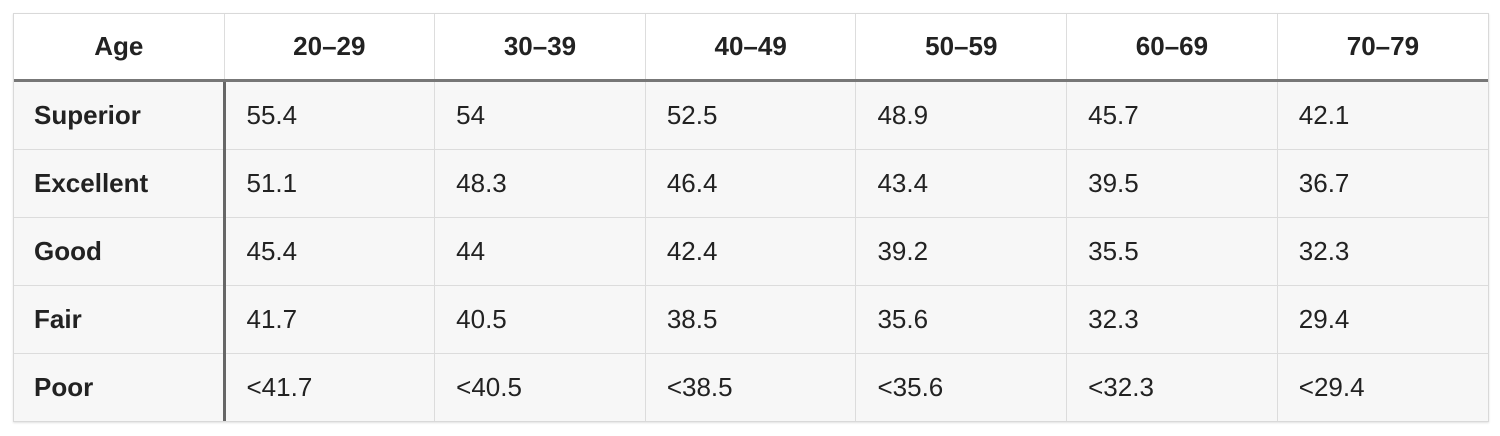 The height and width of the screenshot is (436, 1500). I want to click on table-cell: 40.5, so click(540, 319).